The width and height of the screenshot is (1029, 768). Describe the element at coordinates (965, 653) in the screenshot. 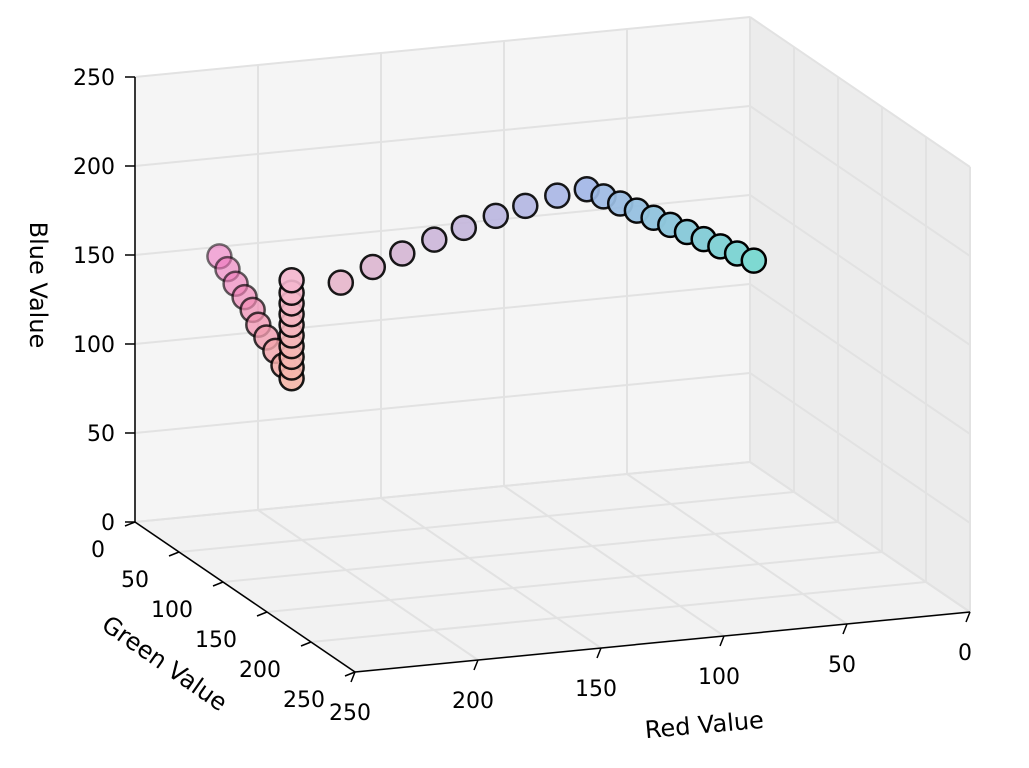

I see `x-tick-label: 0` at that location.